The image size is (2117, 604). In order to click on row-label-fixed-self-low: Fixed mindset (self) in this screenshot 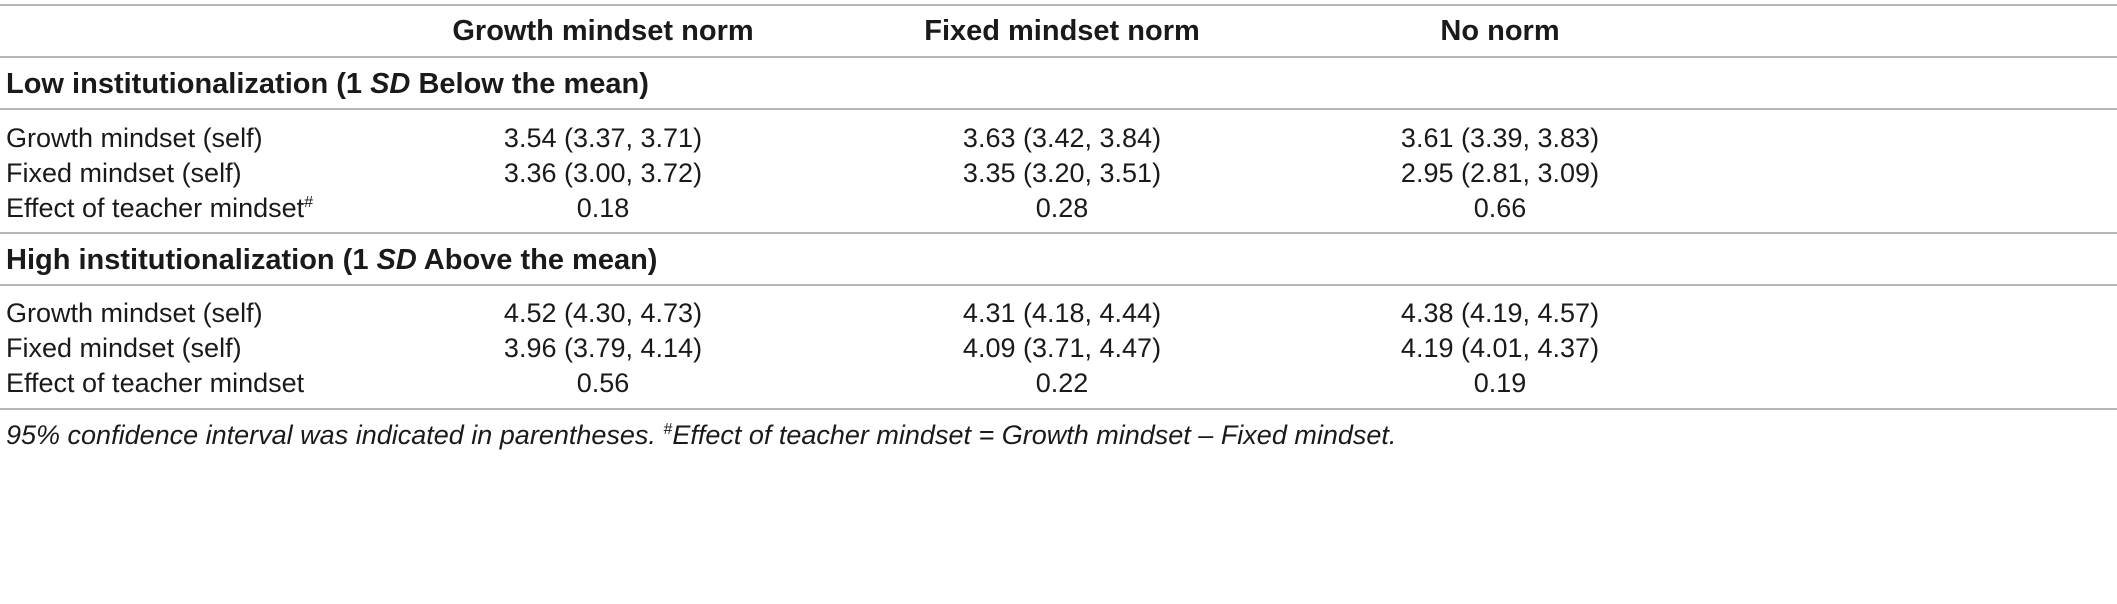, I will do `click(124, 173)`.